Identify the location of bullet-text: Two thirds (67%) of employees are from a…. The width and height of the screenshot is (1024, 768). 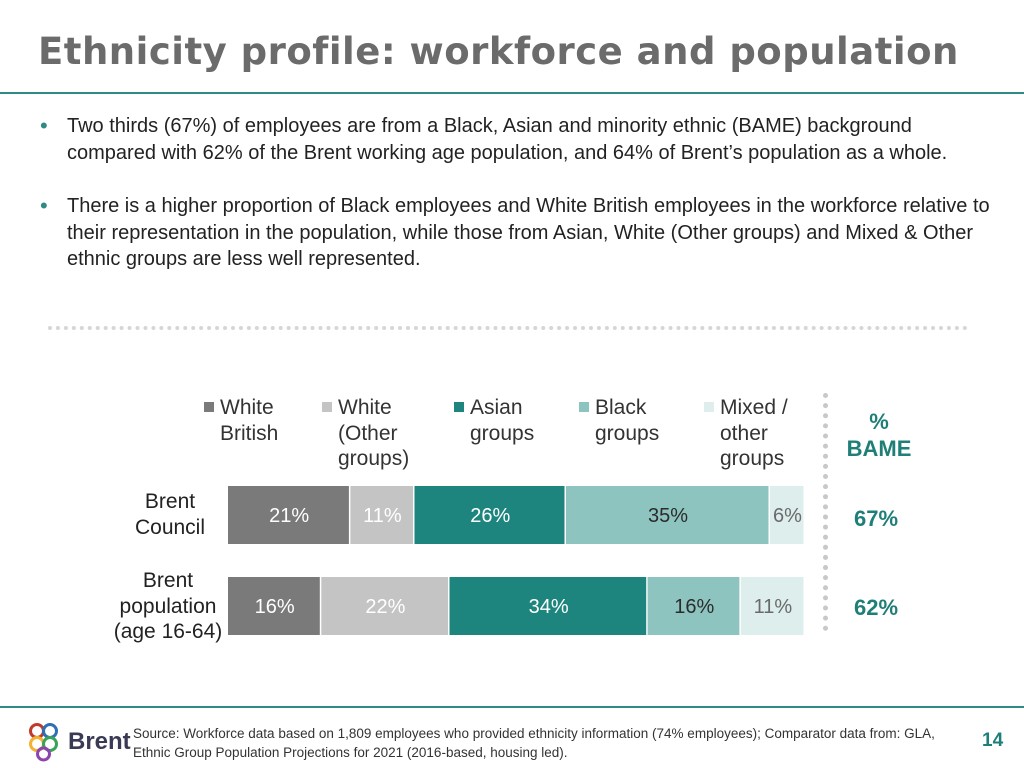
(507, 139).